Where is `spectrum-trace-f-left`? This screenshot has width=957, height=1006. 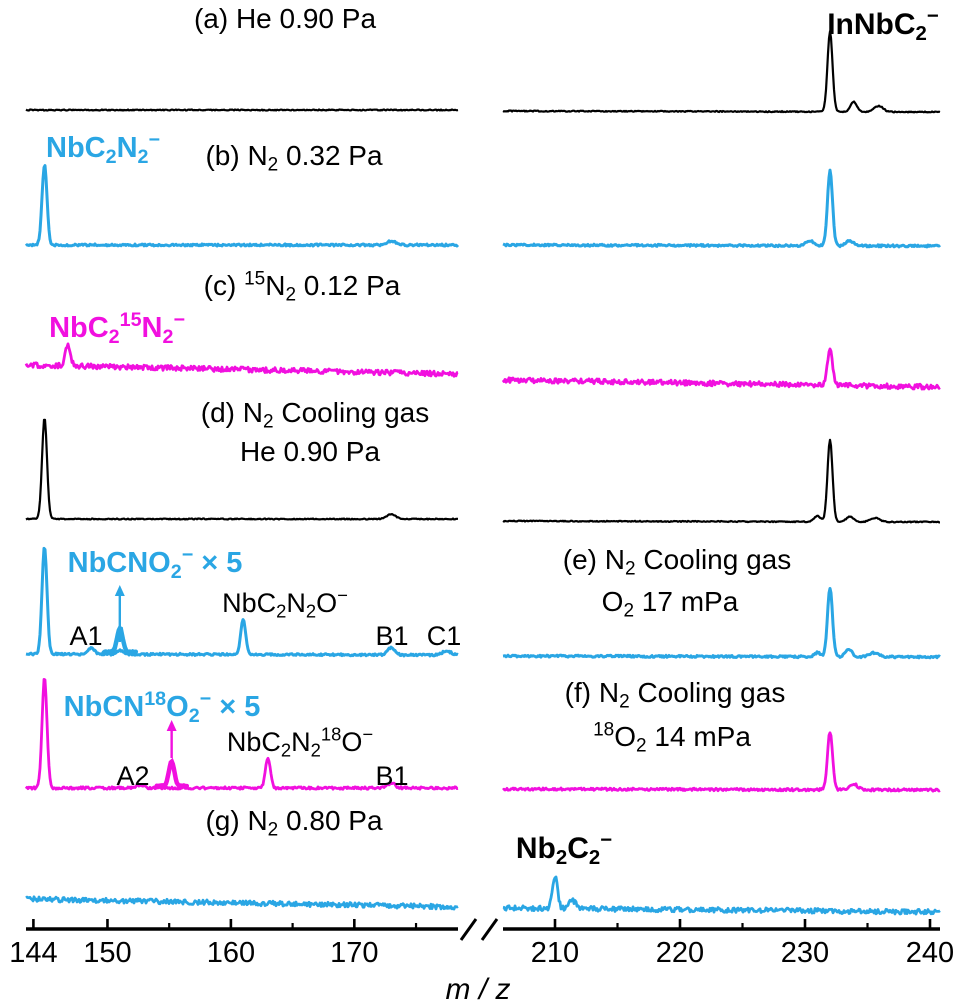 spectrum-trace-f-left is located at coordinates (241, 734).